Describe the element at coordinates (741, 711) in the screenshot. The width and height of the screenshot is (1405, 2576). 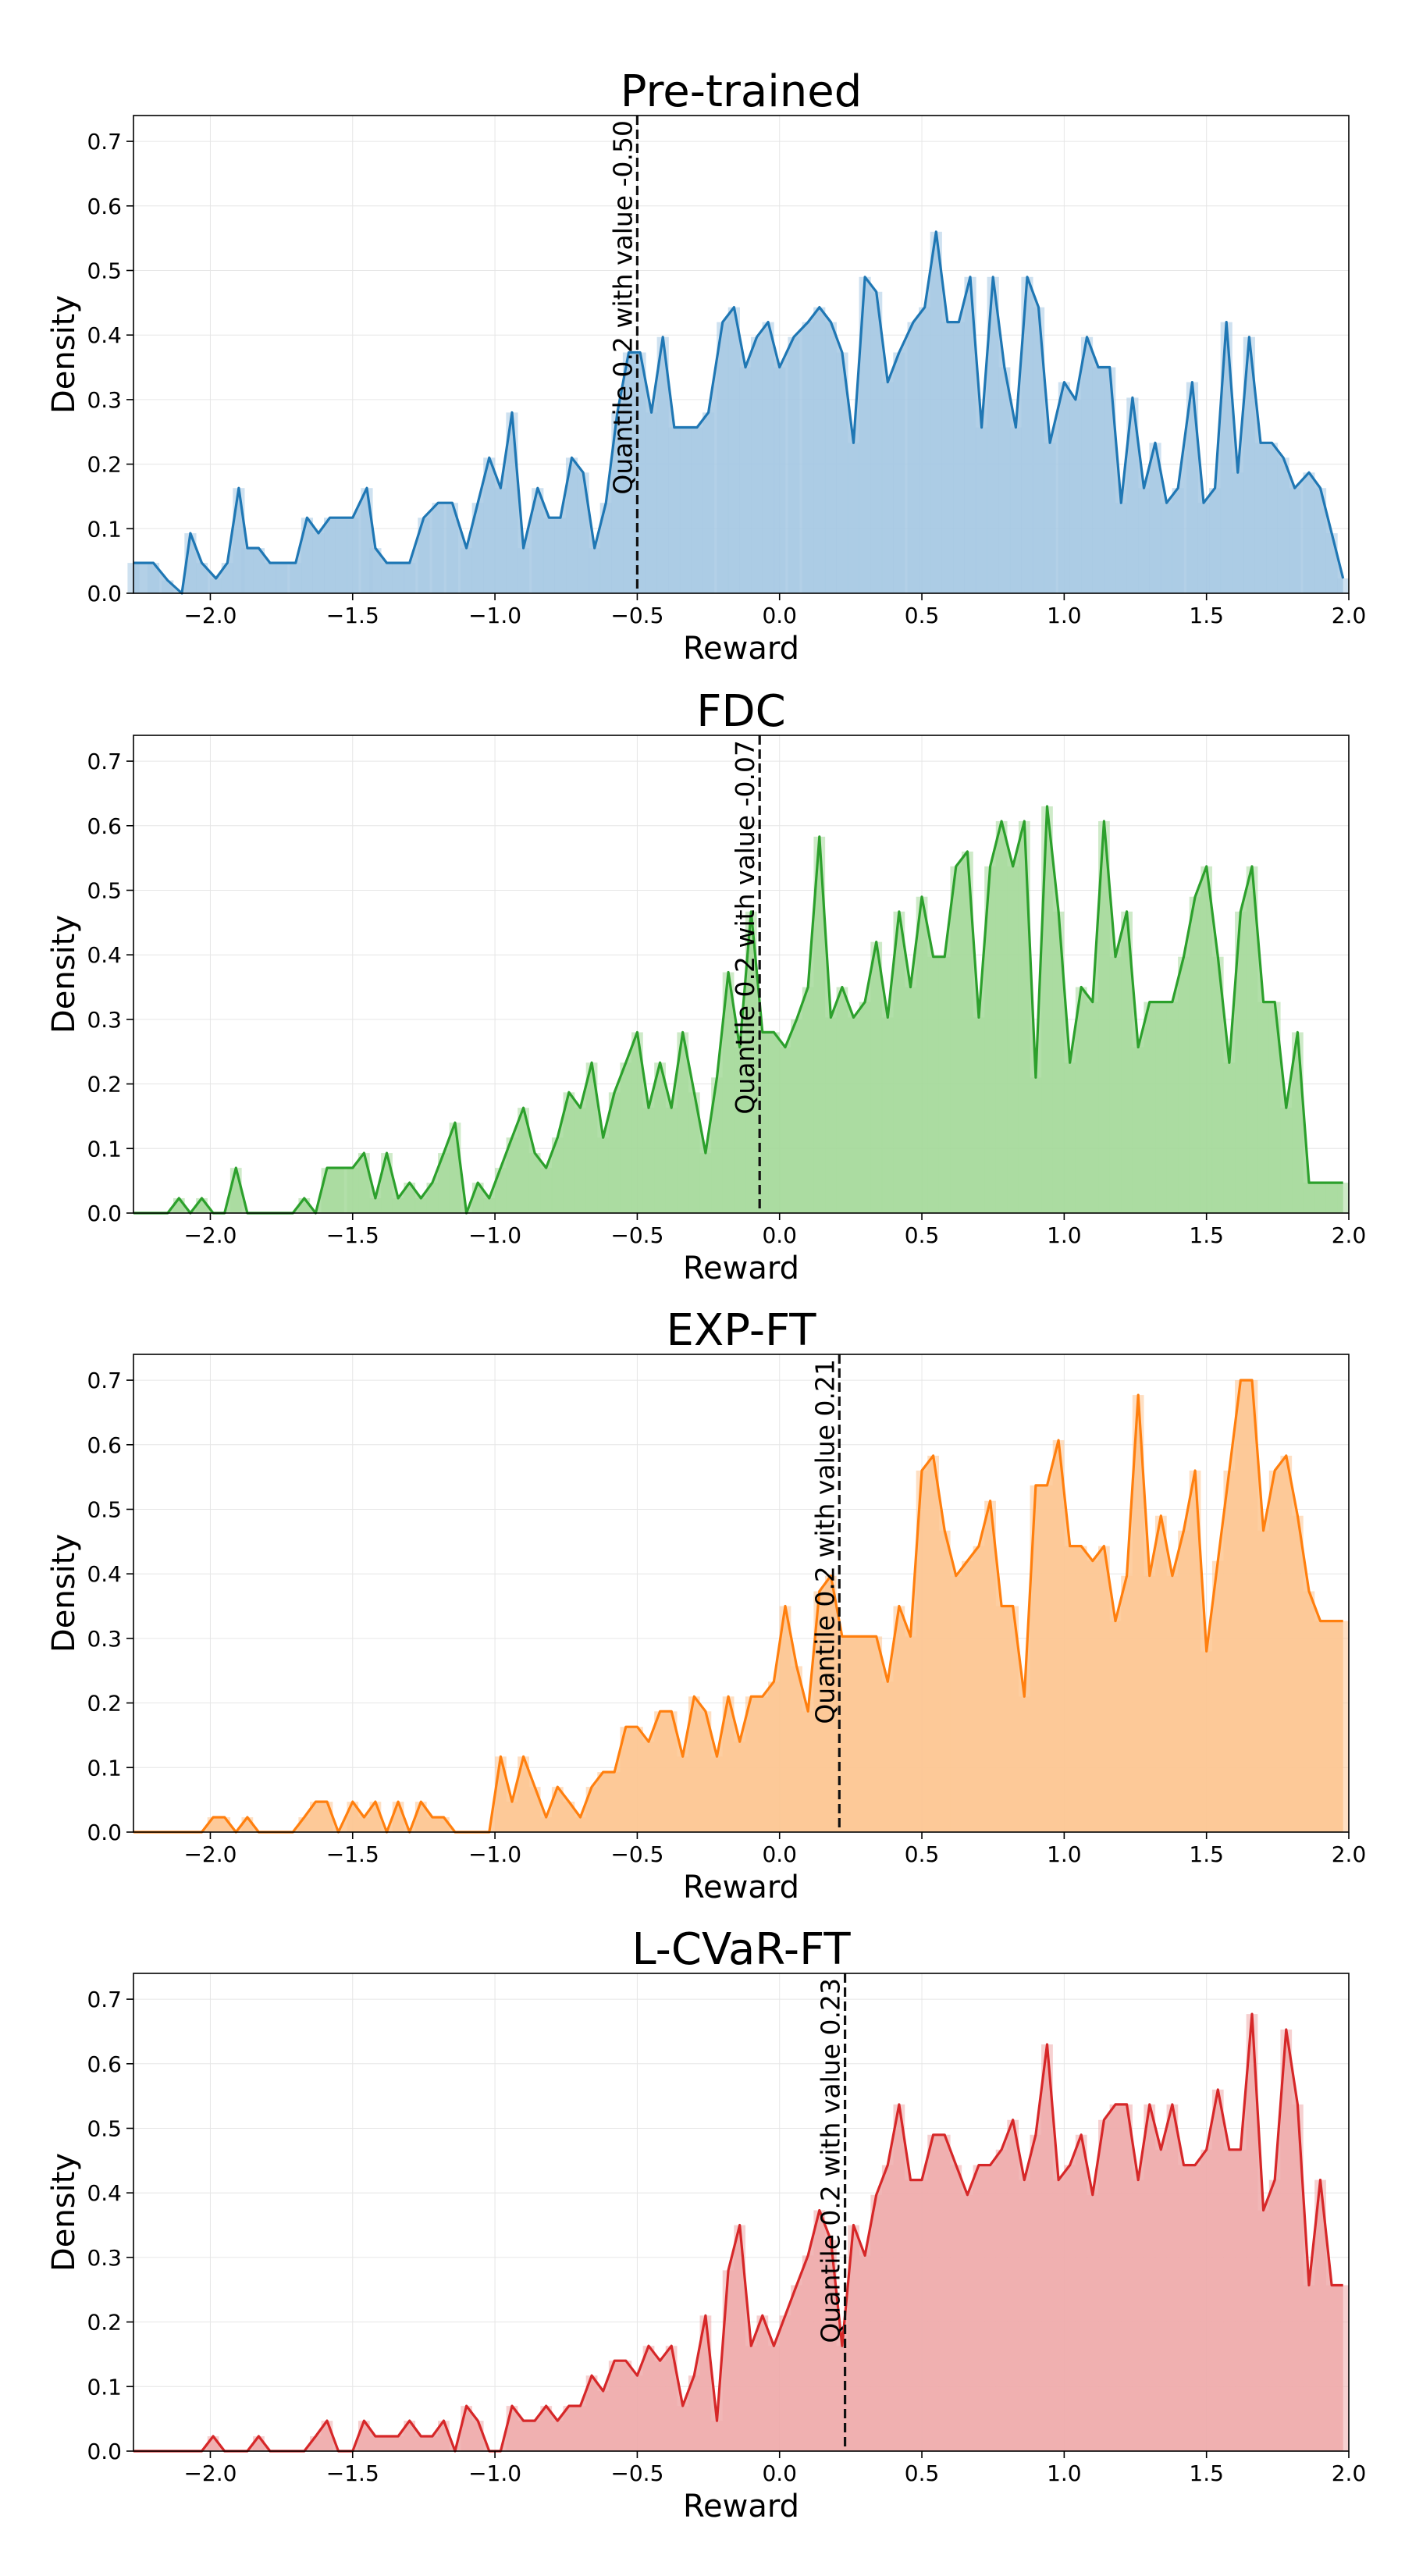
I see `chart-title: FDC` at that location.